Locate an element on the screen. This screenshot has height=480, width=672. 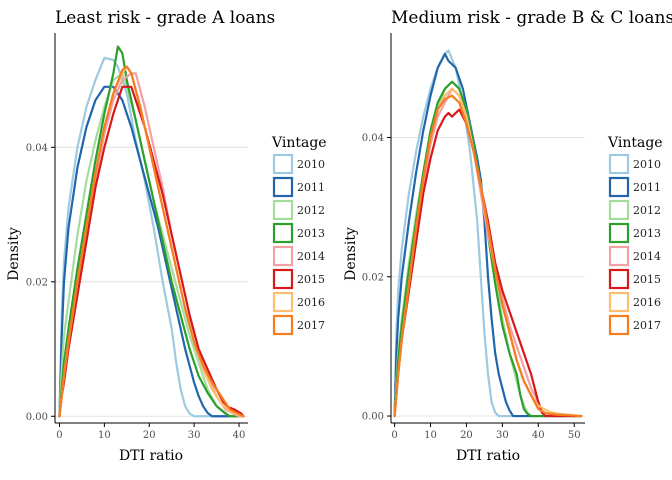
panel-title: Least risk - grade A loans is located at coordinates (165, 18).